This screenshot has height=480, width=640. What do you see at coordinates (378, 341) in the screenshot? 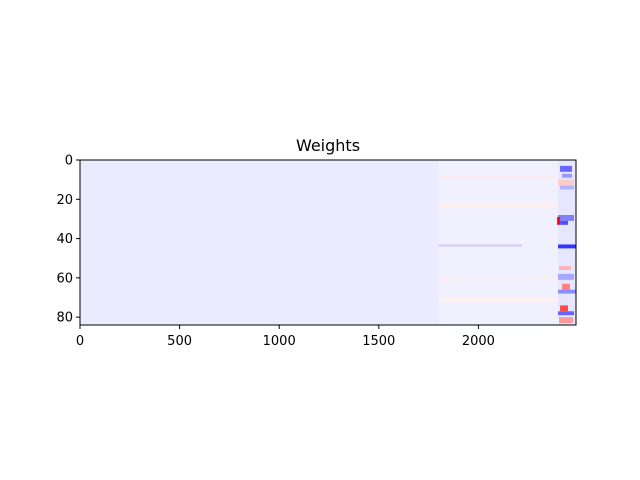
I see `x-tick-label-3: 1500` at bounding box center [378, 341].